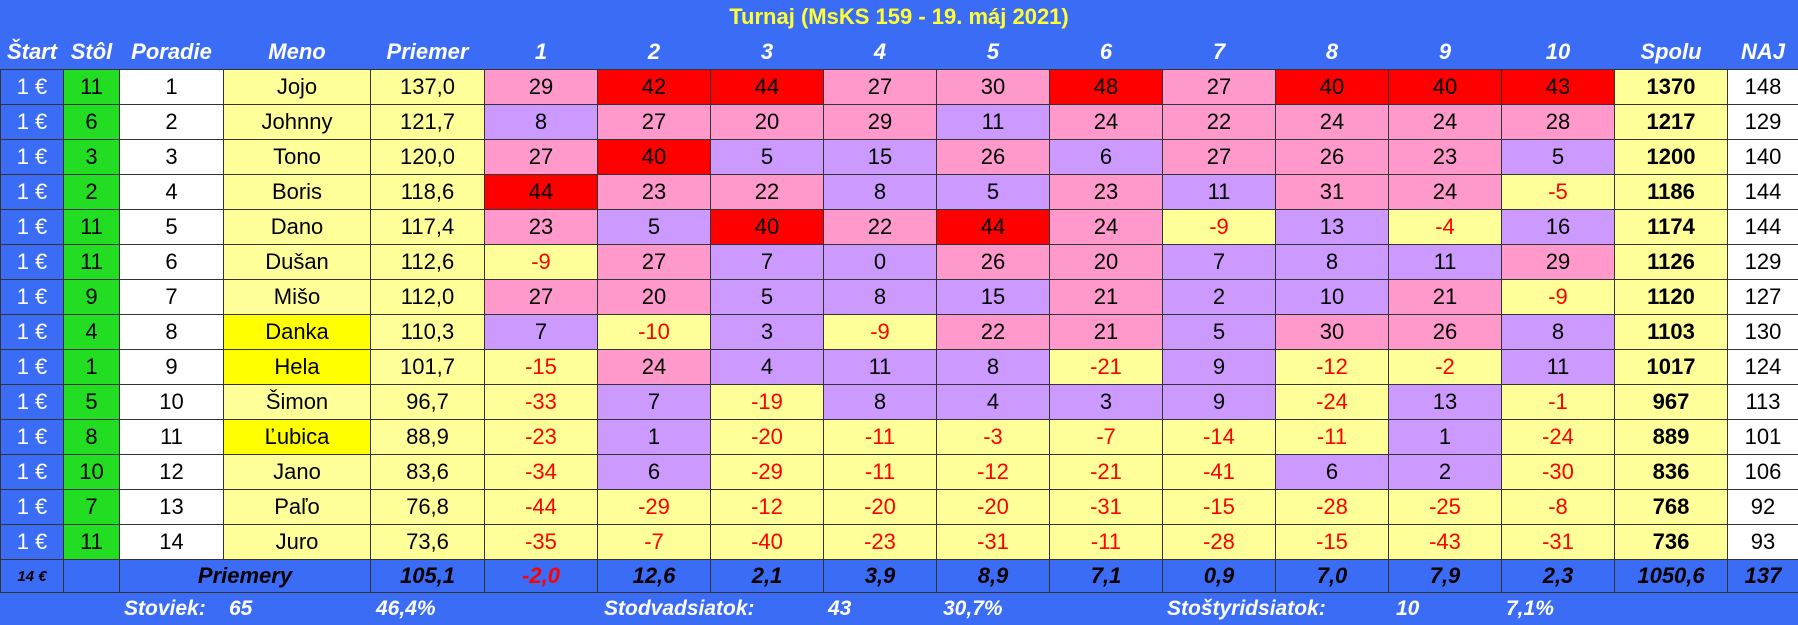 Image resolution: width=1798 pixels, height=625 pixels. Describe the element at coordinates (1445, 227) in the screenshot. I see `game-score: -4` at that location.